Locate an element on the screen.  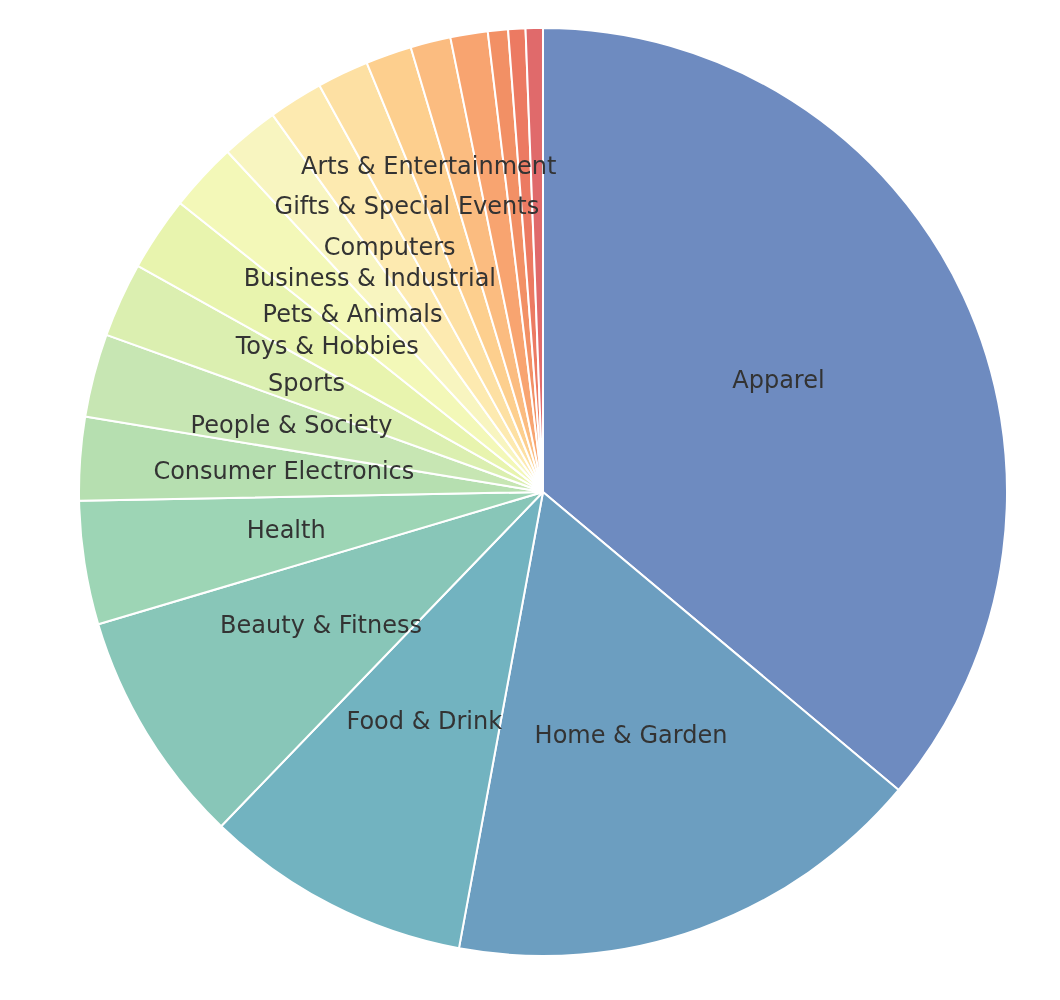
slice-label: People & Society is located at coordinates (291, 424).